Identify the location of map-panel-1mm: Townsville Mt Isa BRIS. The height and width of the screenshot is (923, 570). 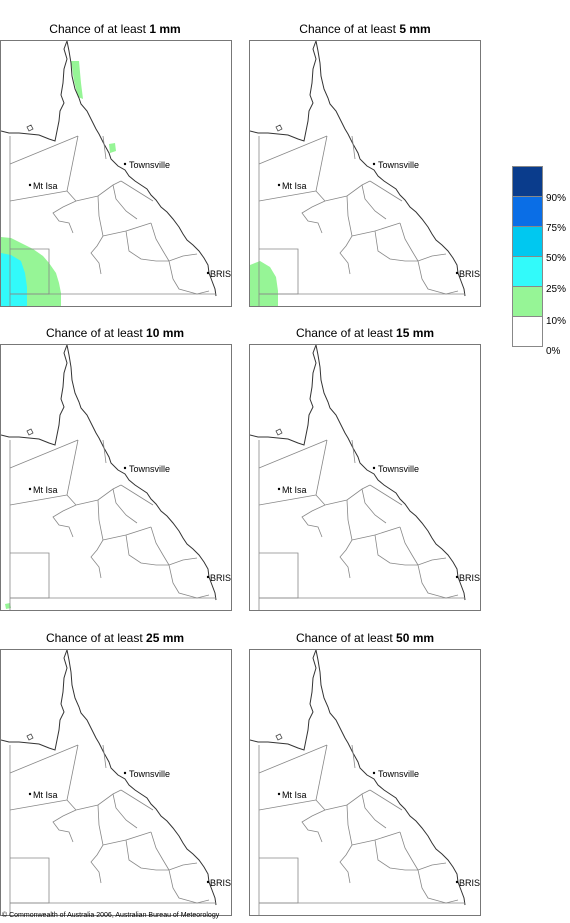
(116, 173).